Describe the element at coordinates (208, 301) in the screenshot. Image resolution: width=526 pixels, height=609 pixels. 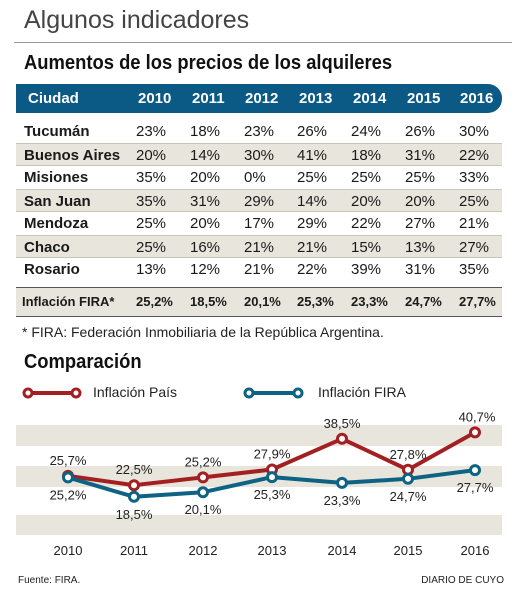
I see `inflation-value: 18,5%` at that location.